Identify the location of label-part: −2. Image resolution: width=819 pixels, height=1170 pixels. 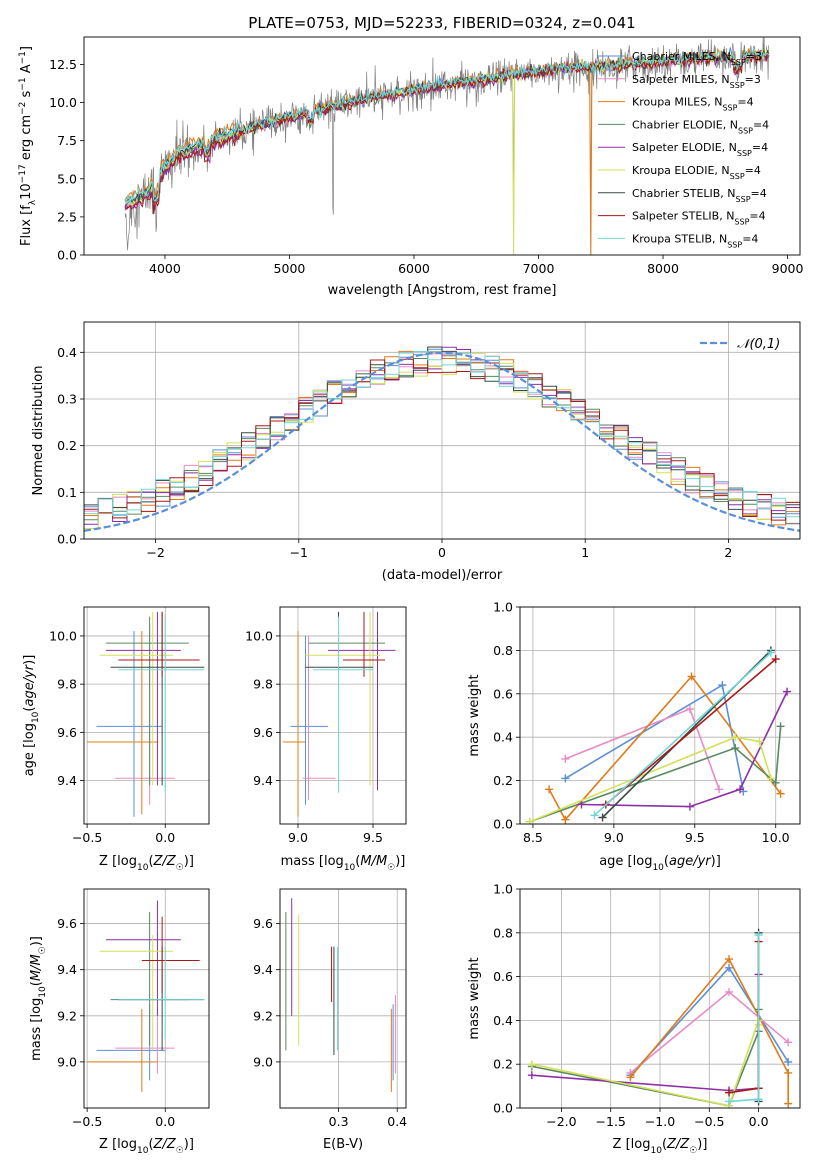
(23, 108).